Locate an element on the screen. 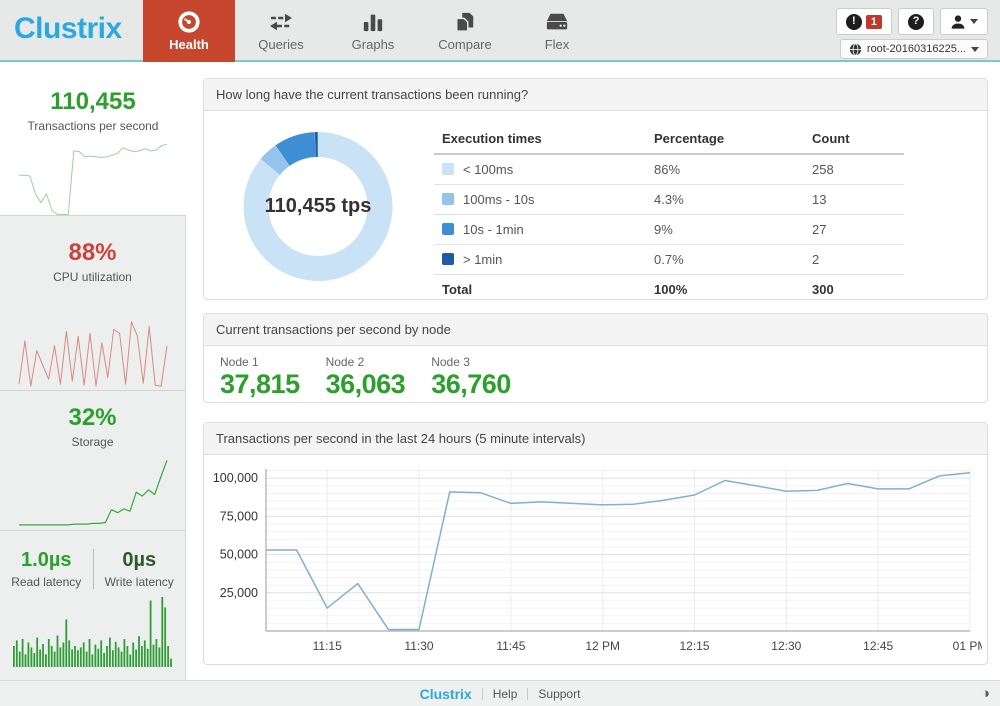 The image size is (1000, 706). table-row: > 1min 0.7% 2 is located at coordinates (669, 259).